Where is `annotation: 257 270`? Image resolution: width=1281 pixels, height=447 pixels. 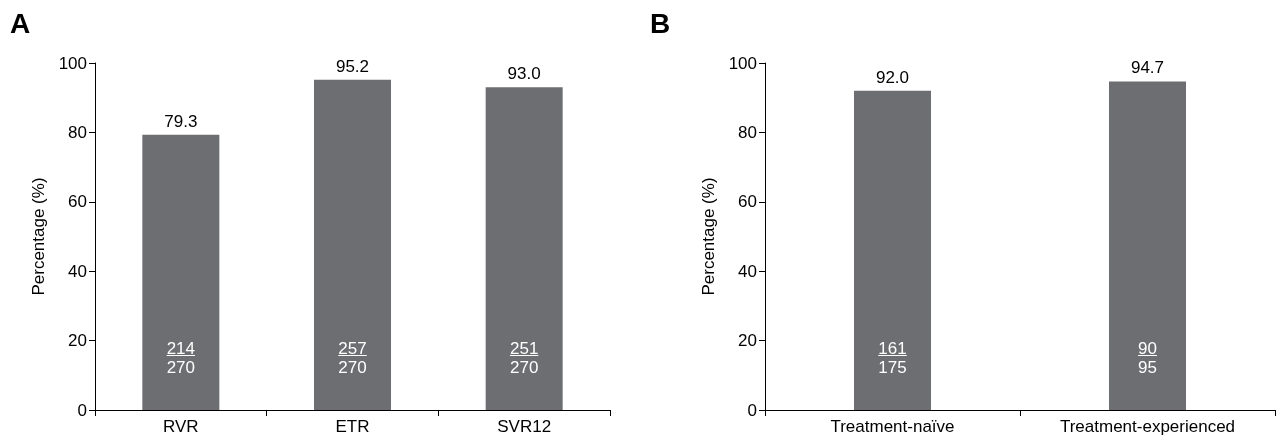 annotation: 257 270 is located at coordinates (352, 358).